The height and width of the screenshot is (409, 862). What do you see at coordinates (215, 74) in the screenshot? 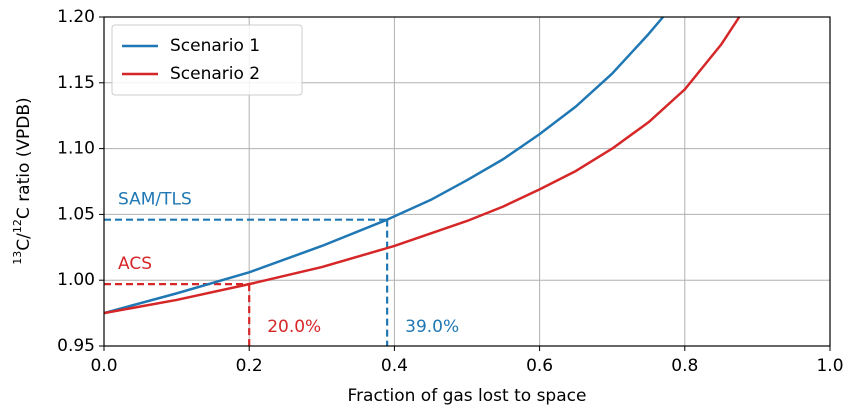
I see `legend-label: Scenario 2` at bounding box center [215, 74].